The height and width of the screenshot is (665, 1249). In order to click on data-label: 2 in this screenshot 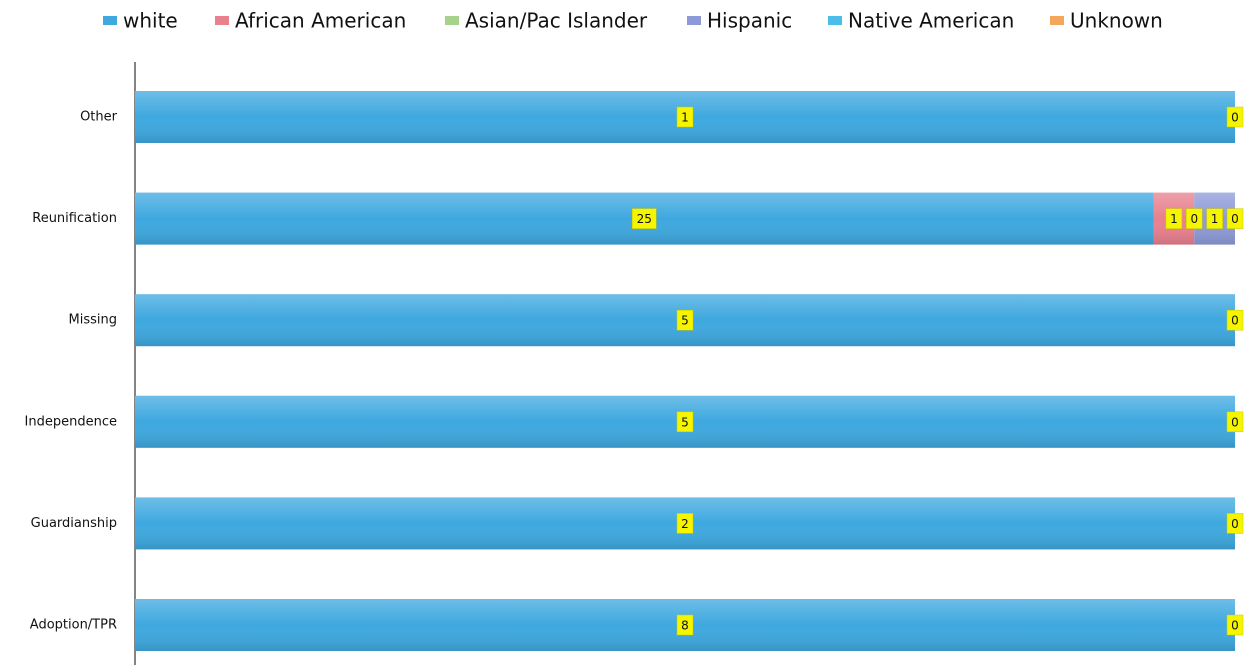, I will do `click(685, 524)`.